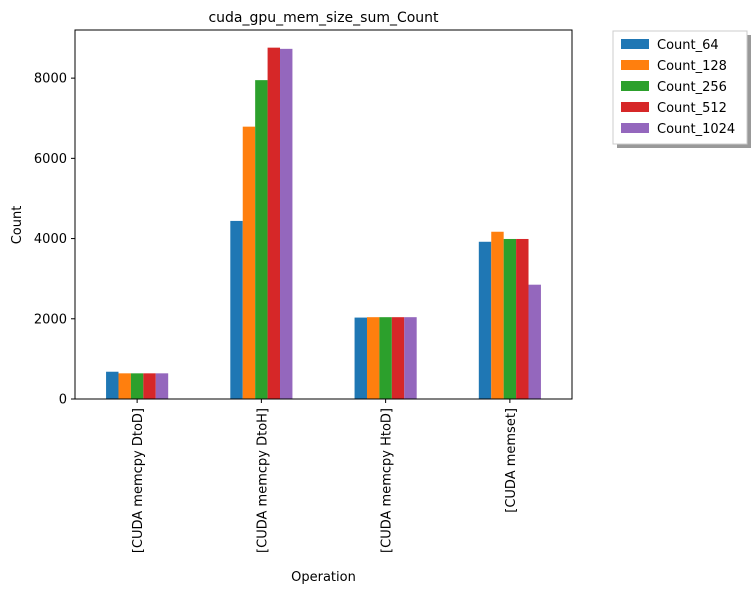  I want to click on y-tick-label: 2000, so click(50, 319).